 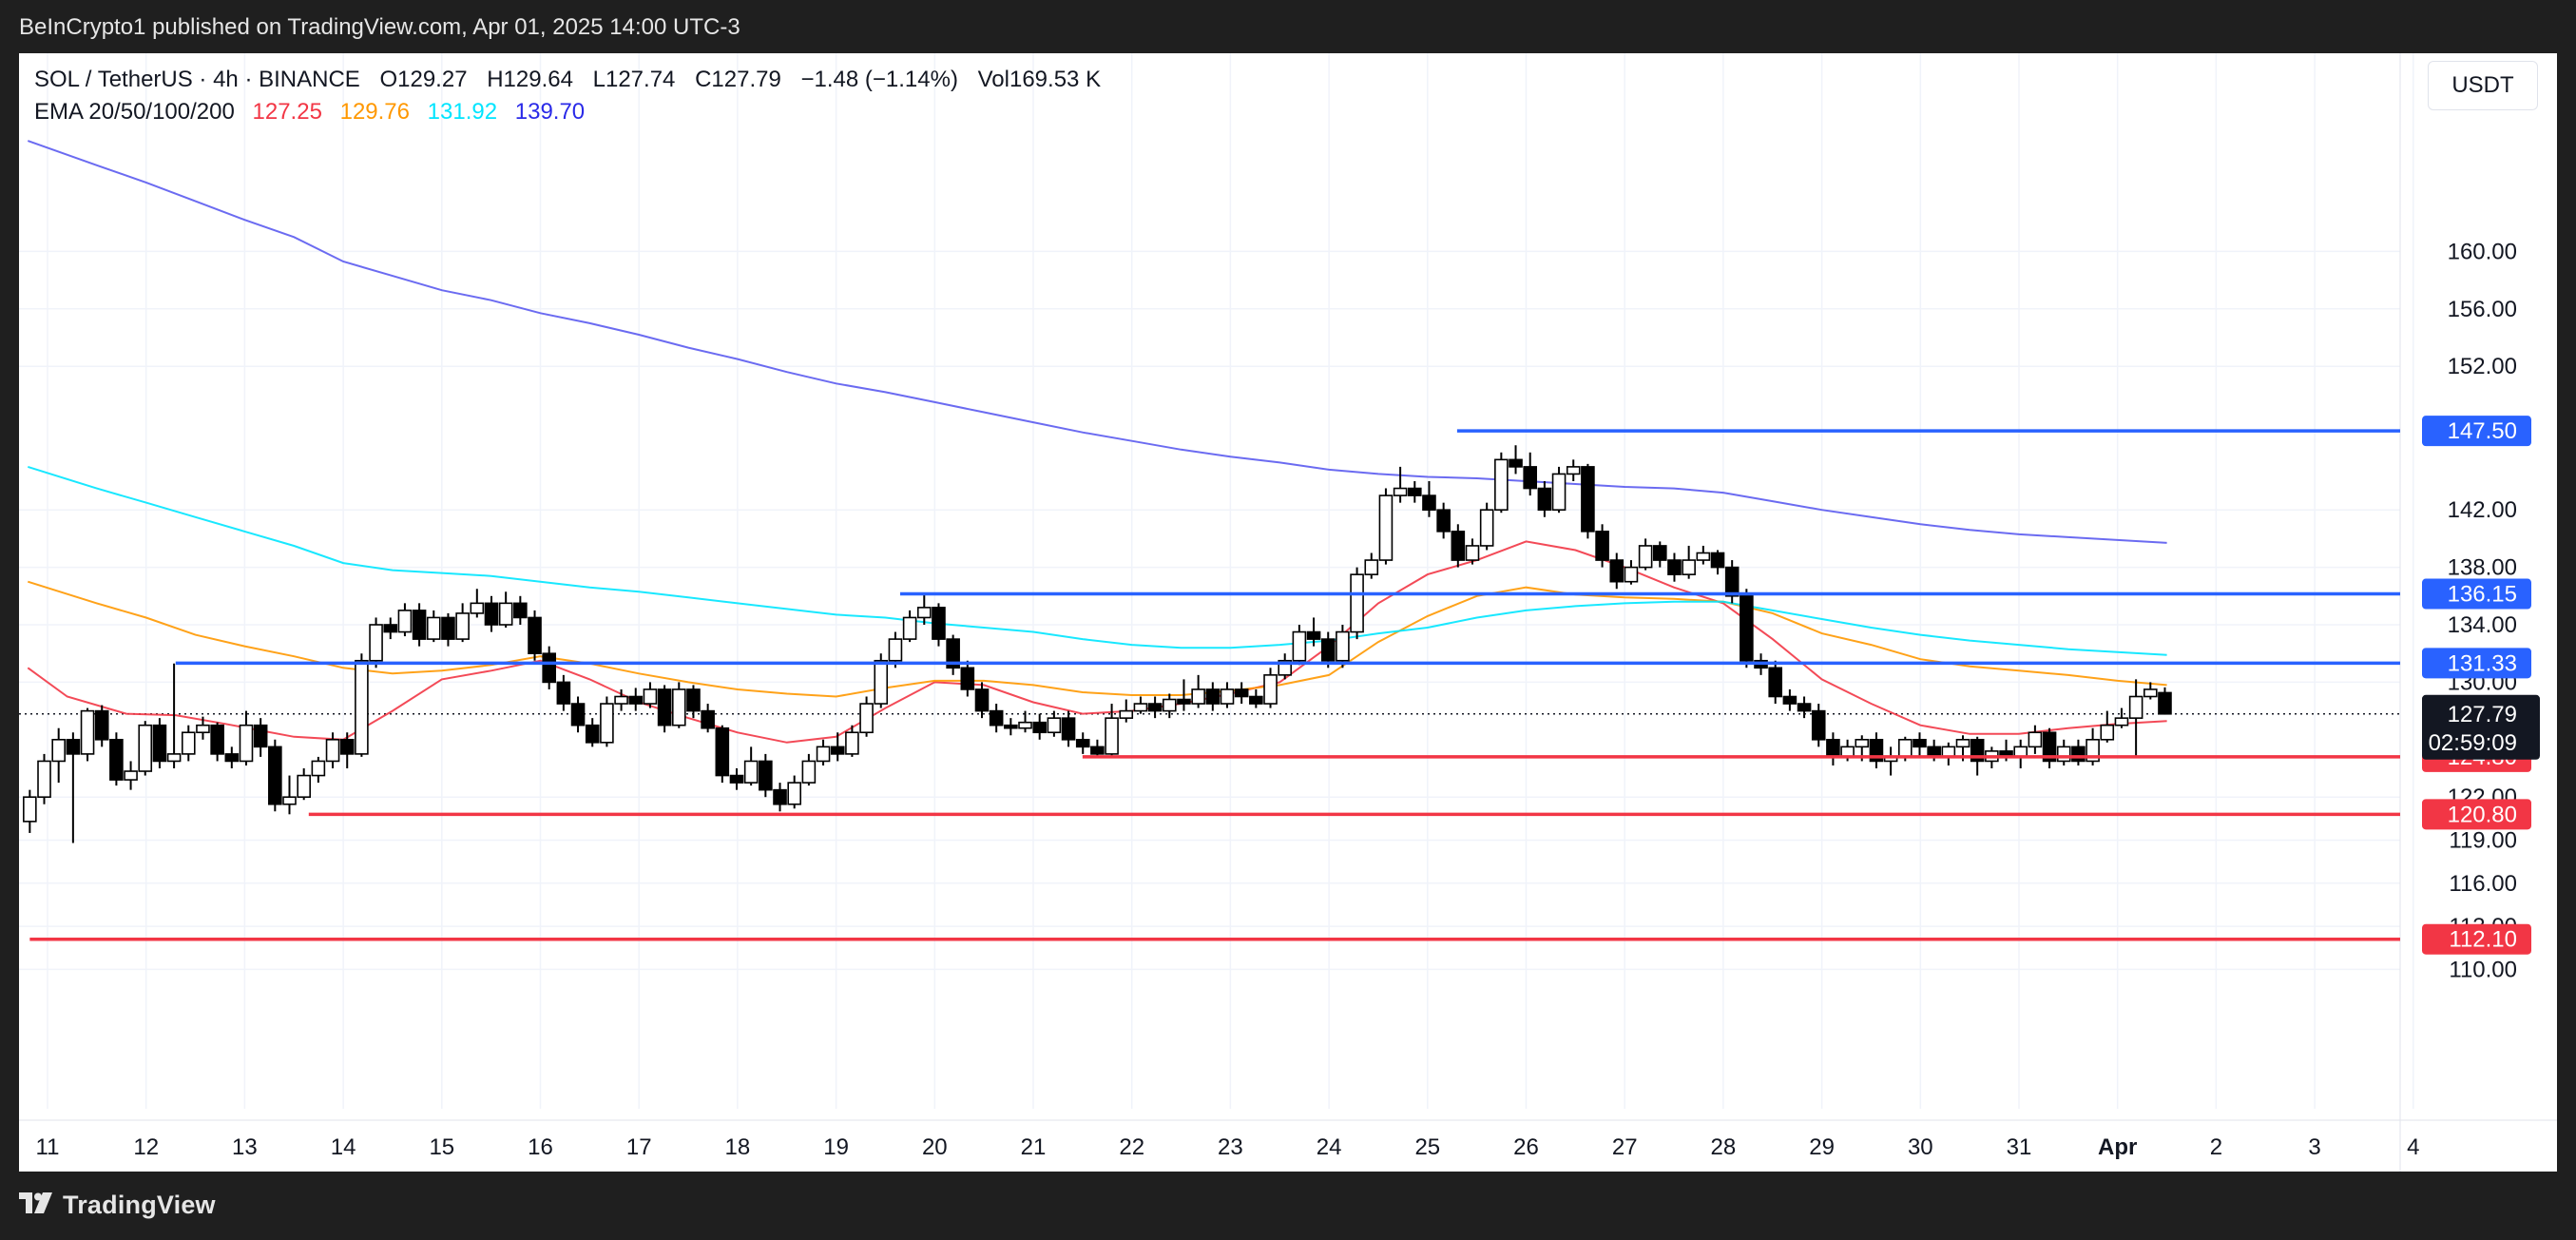 I want to click on y-tick-label: 160.00, so click(x=2482, y=251).